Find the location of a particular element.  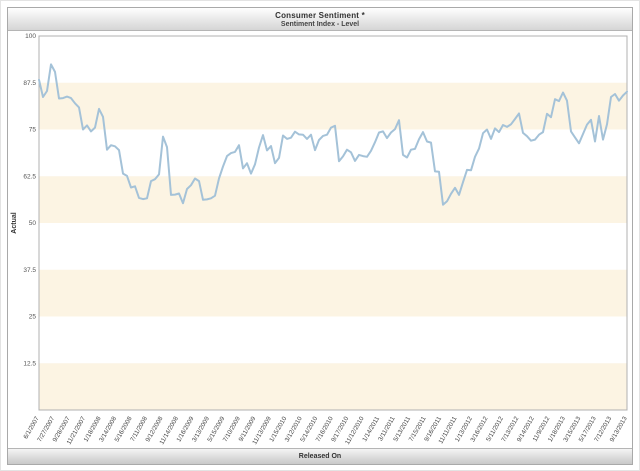

x-axis-title-bar: Released On is located at coordinates (320, 456).